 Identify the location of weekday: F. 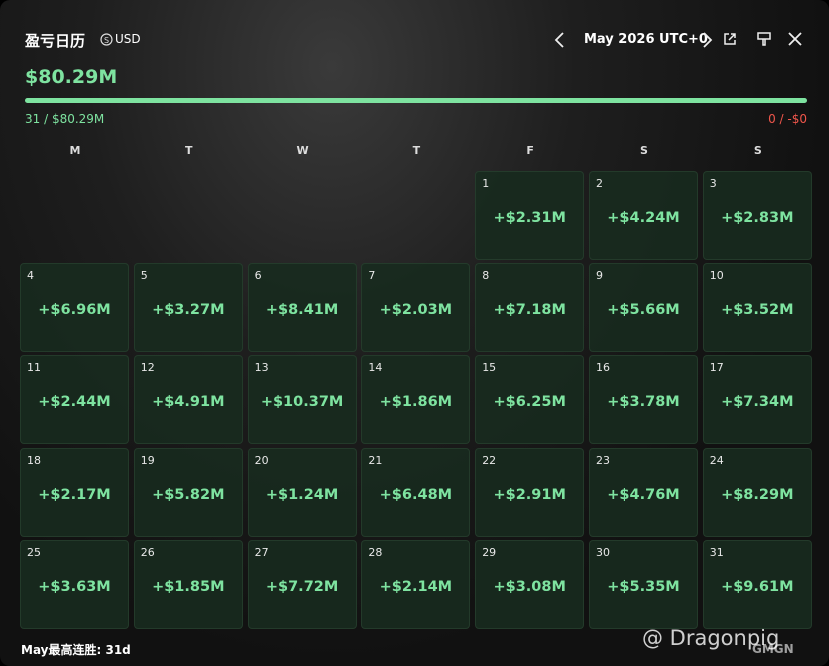
(530, 150).